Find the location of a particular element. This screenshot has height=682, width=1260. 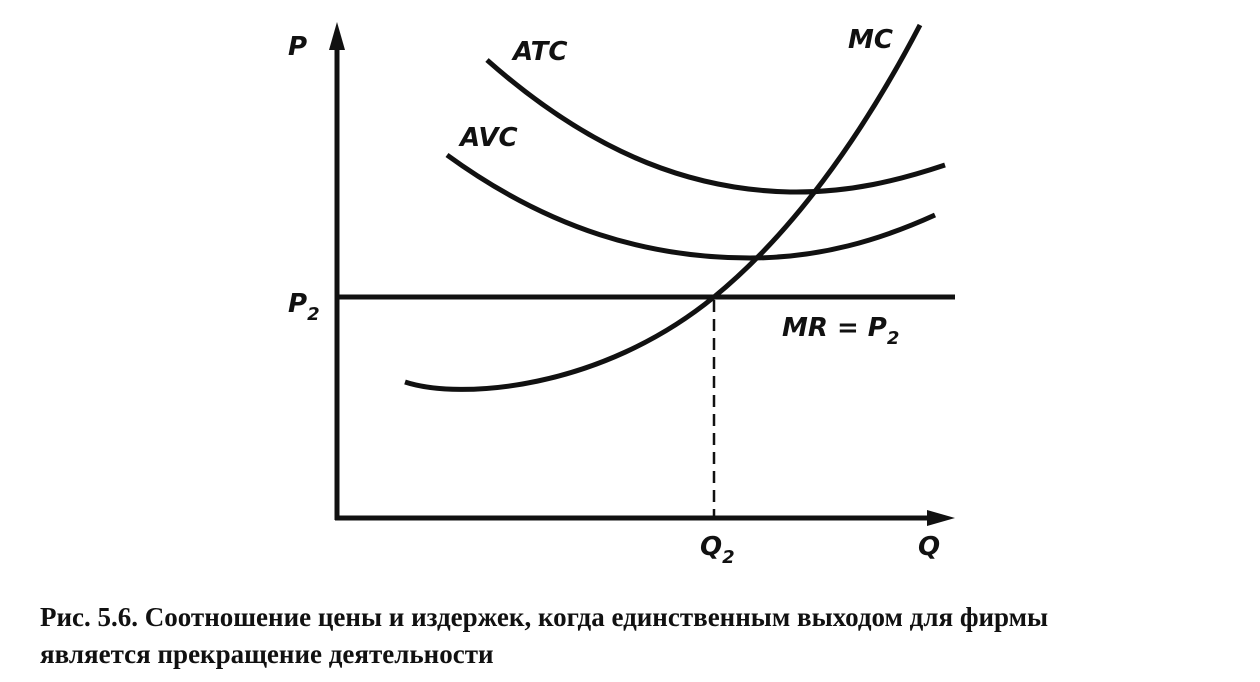

p2-sub: 2 is located at coordinates (313, 314).